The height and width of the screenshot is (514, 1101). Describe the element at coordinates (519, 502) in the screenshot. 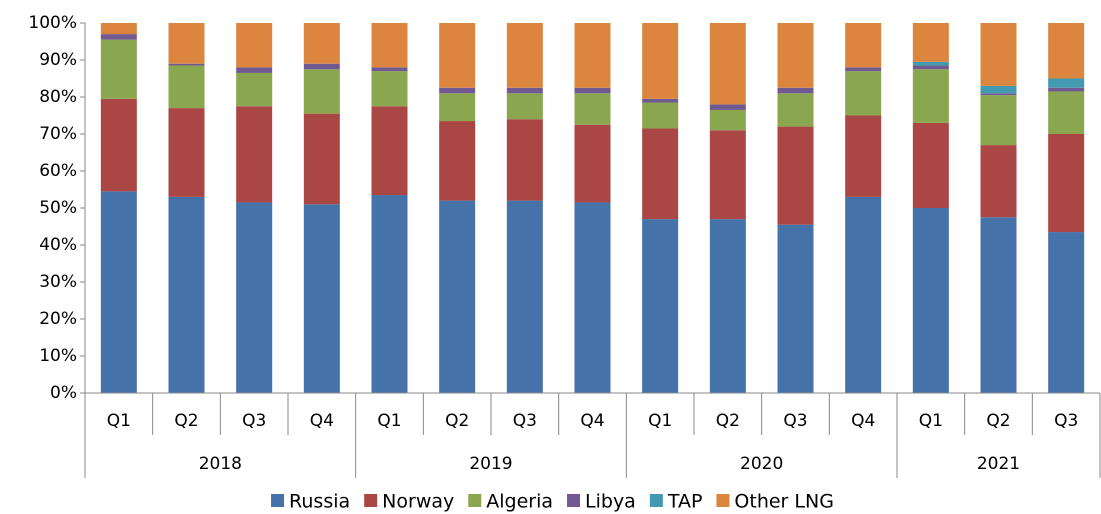

I see `legend-label: Algeria` at that location.